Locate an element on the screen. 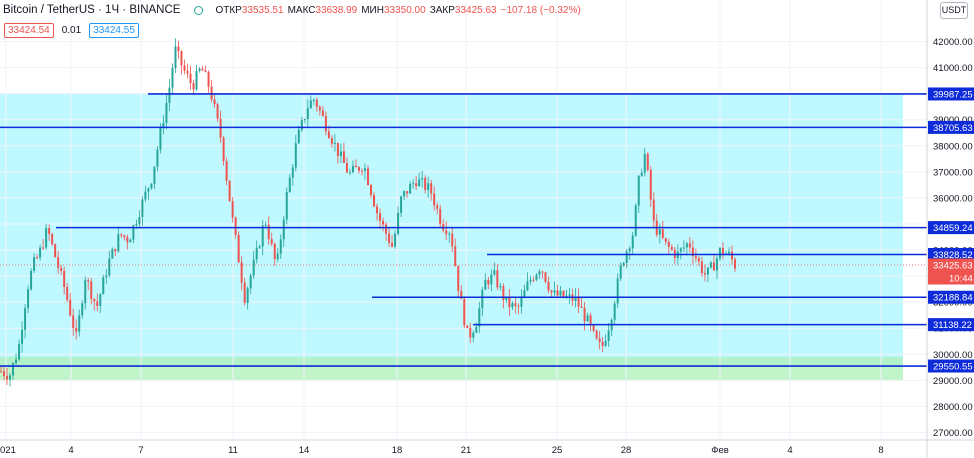 This screenshot has width=974, height=458. sell-button: 33424.54 is located at coordinates (29, 30).